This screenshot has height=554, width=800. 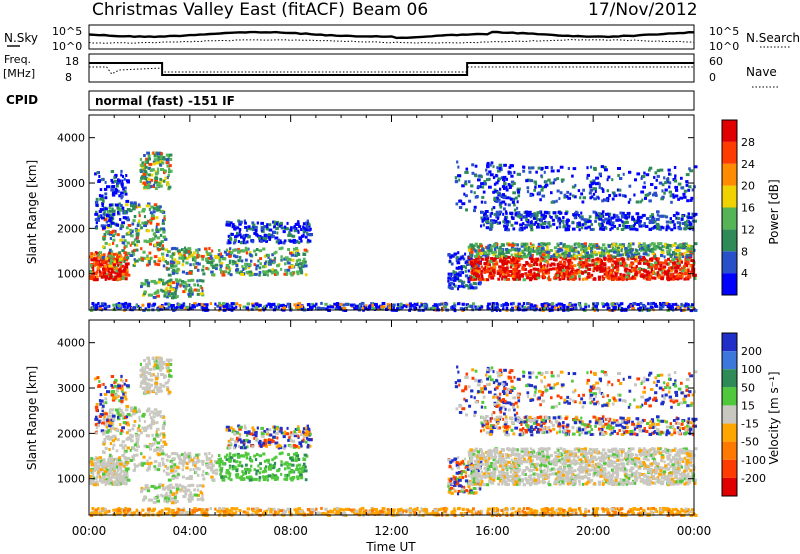 I want to click on colorbar-bin, so click(x=729, y=284).